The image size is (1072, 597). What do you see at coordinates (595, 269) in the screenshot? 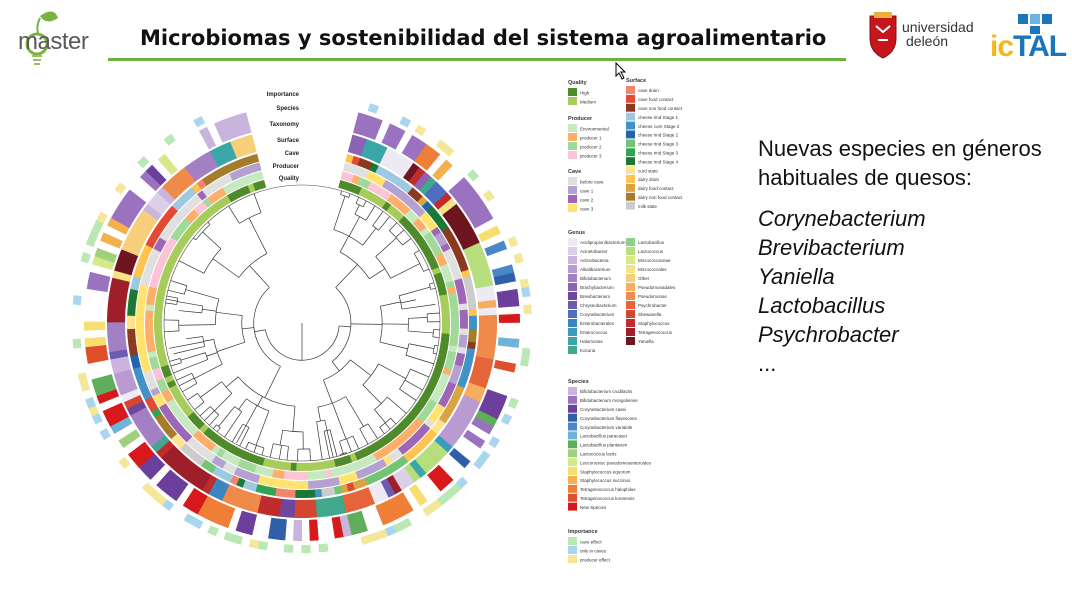
I see `legend-label: Alkalibacterium` at bounding box center [595, 269].